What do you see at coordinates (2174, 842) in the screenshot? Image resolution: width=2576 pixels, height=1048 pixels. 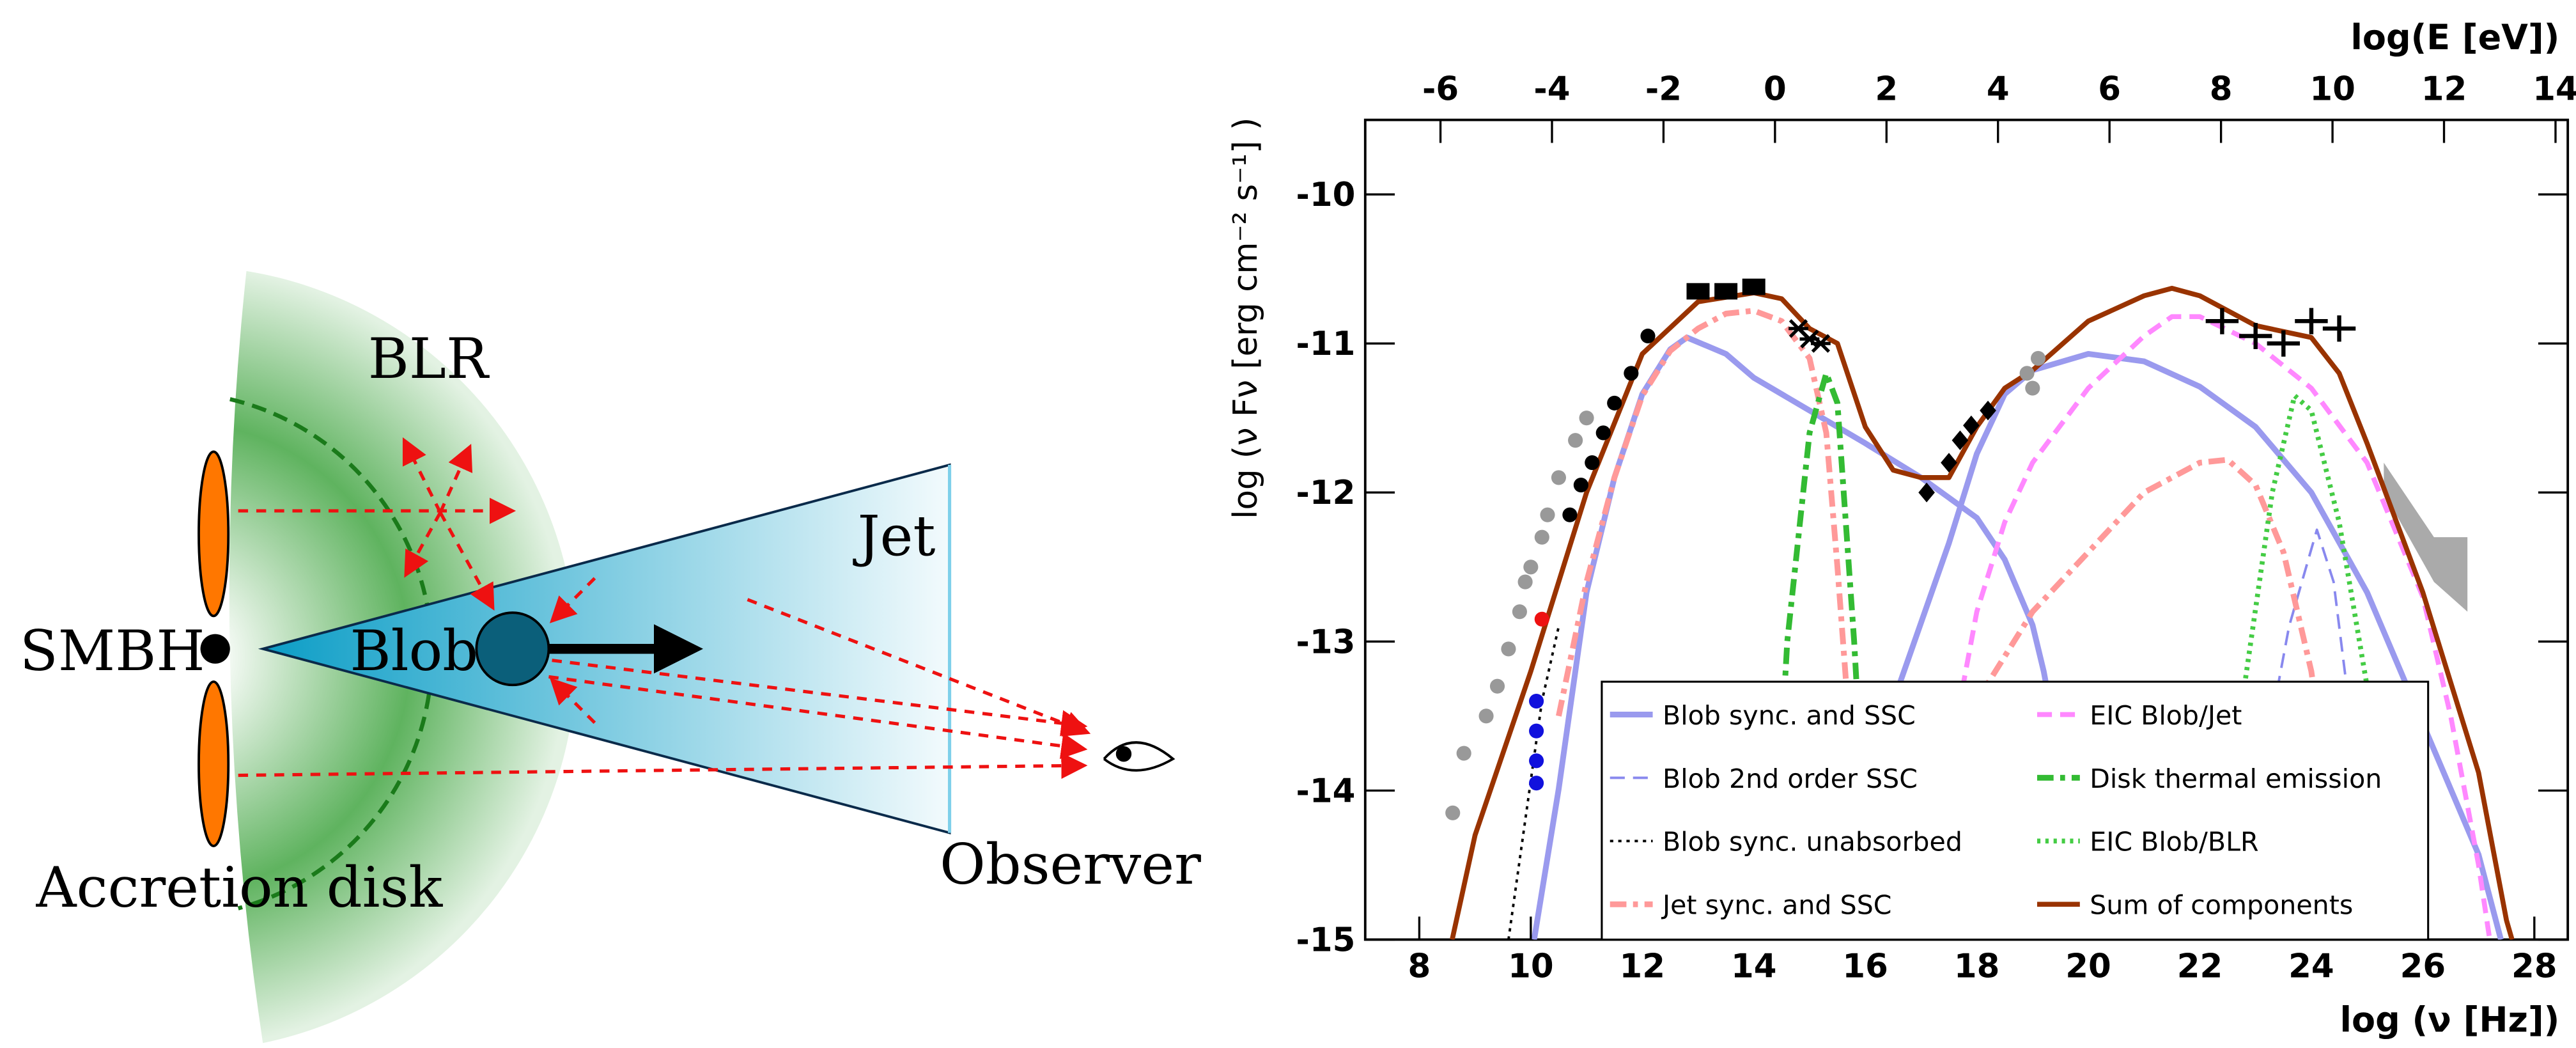 I see `legend-label: EIC Blob/BLR` at bounding box center [2174, 842].